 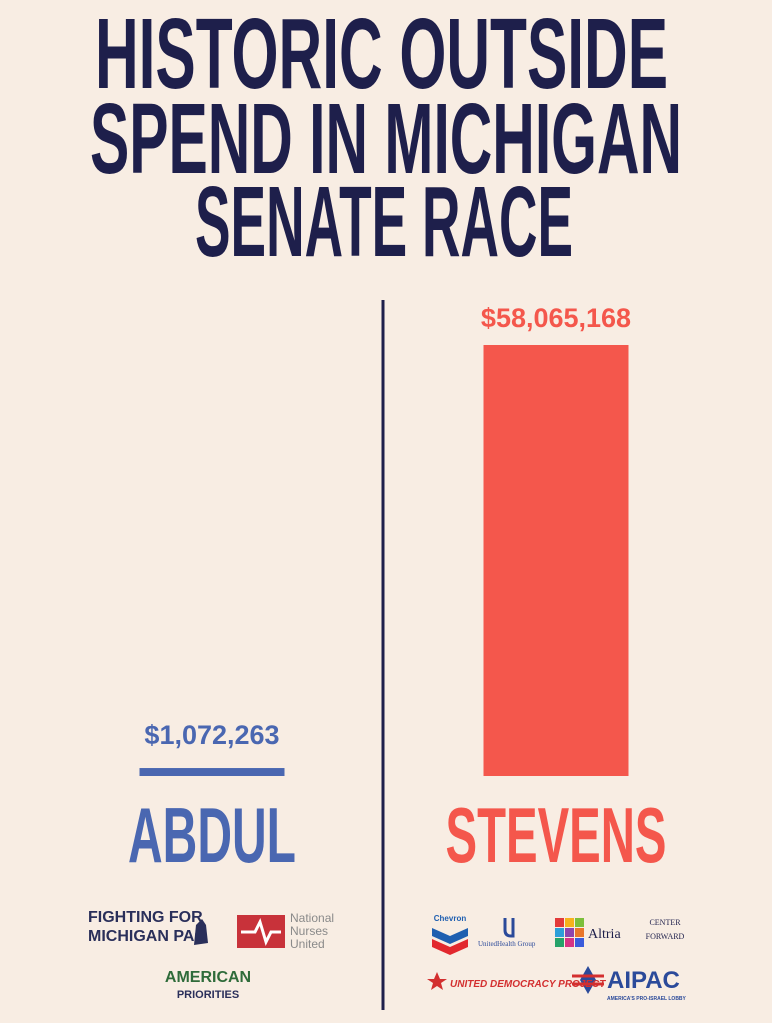 I want to click on sponsor-logo-text: AIPAC, so click(x=643, y=980).